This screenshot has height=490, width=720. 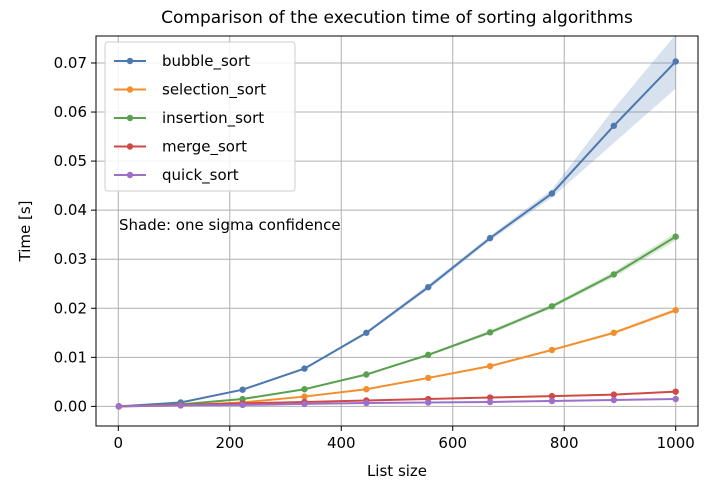 What do you see at coordinates (70, 210) in the screenshot?
I see `y-tick-label: 0.04` at bounding box center [70, 210].